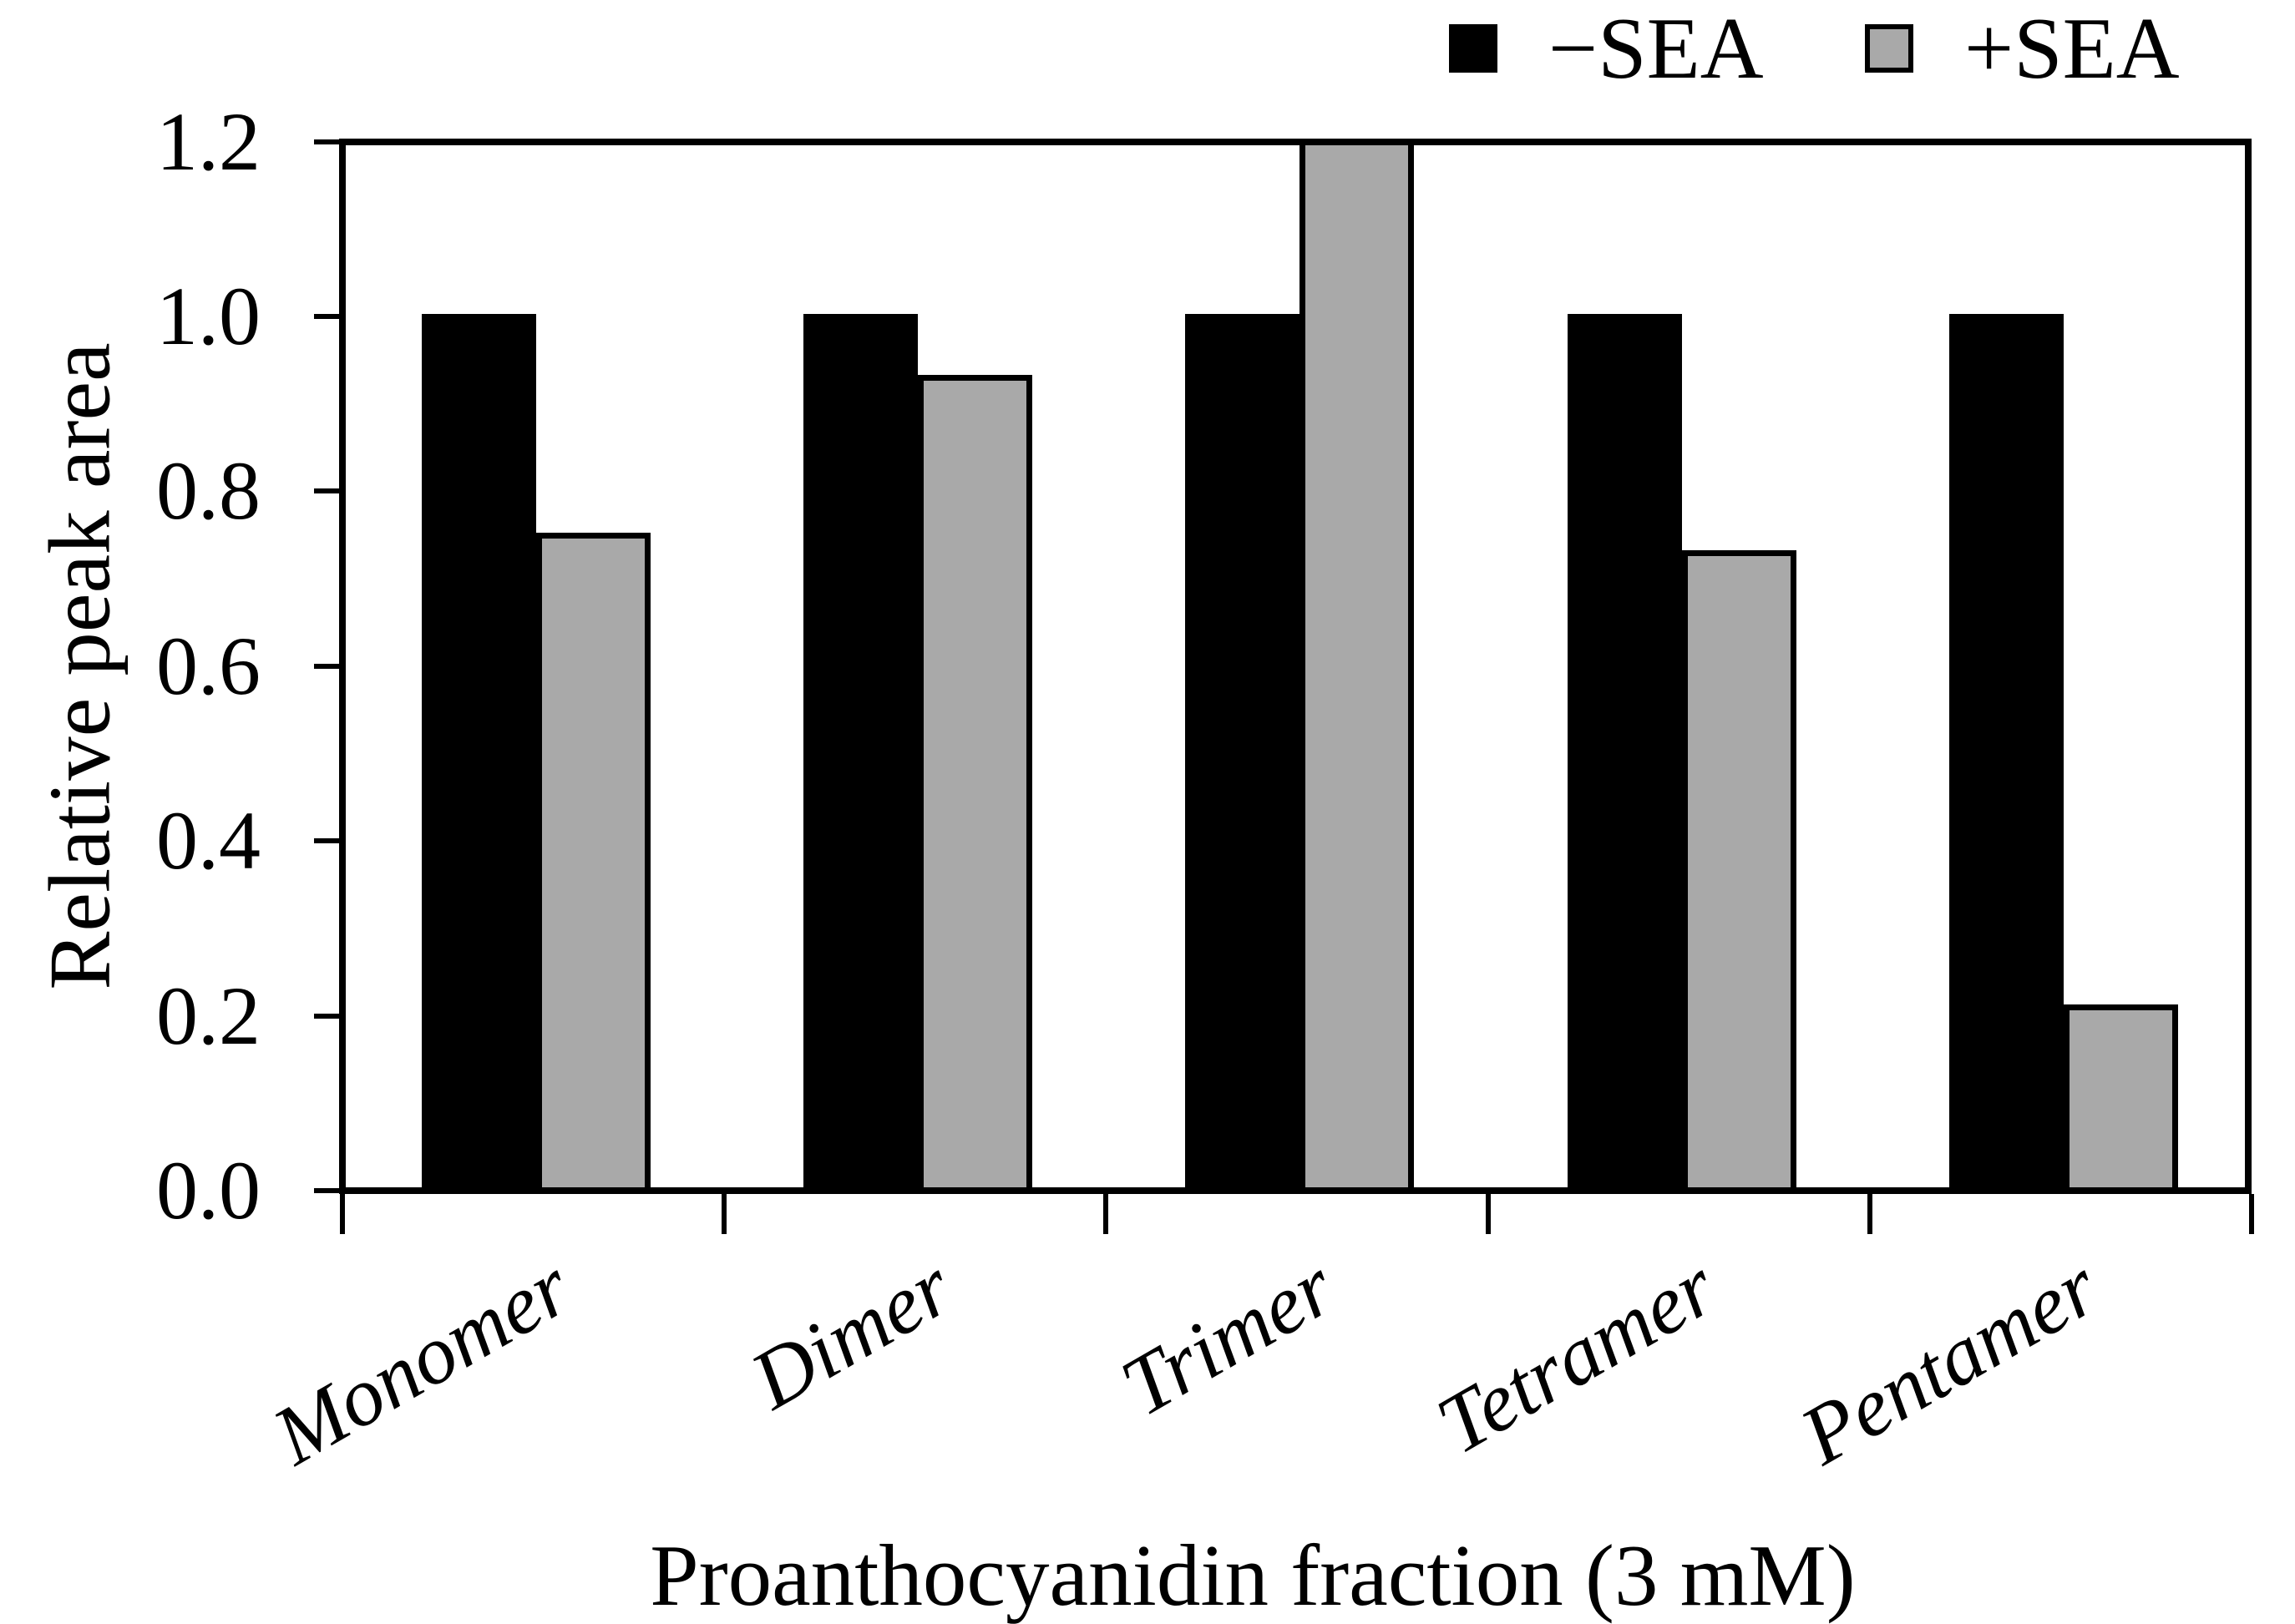  I want to click on bar-minus-sea-monomer, so click(479, 751).